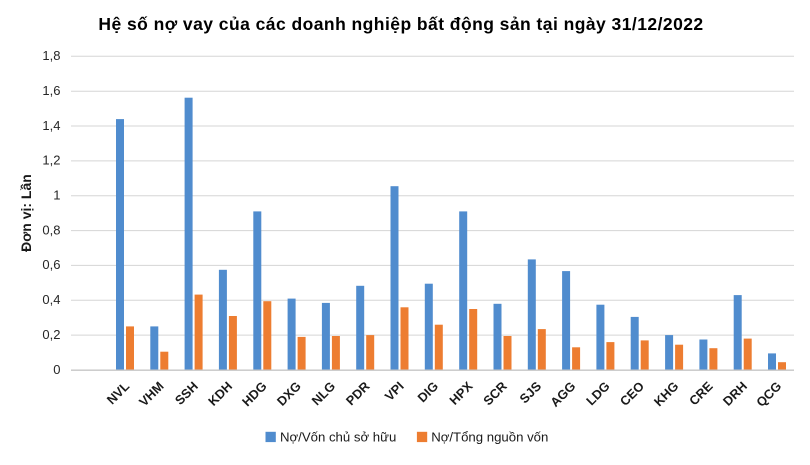 This screenshot has height=465, width=810. What do you see at coordinates (489, 437) in the screenshot?
I see `svg-text: Nợ/Tổng nguồn vốn` at bounding box center [489, 437].